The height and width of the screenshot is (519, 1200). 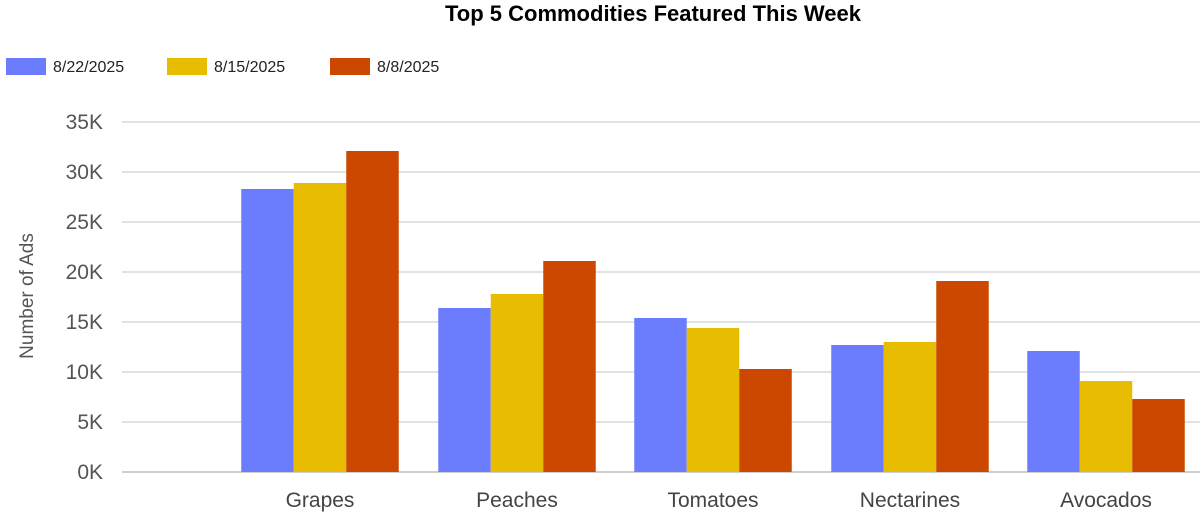 I want to click on y-tick-label: 5K, so click(x=90, y=422).